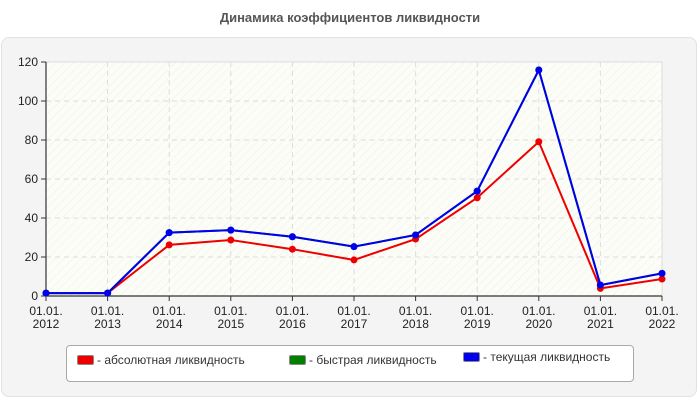  I want to click on x-tick-label: 2014, so click(169, 324).